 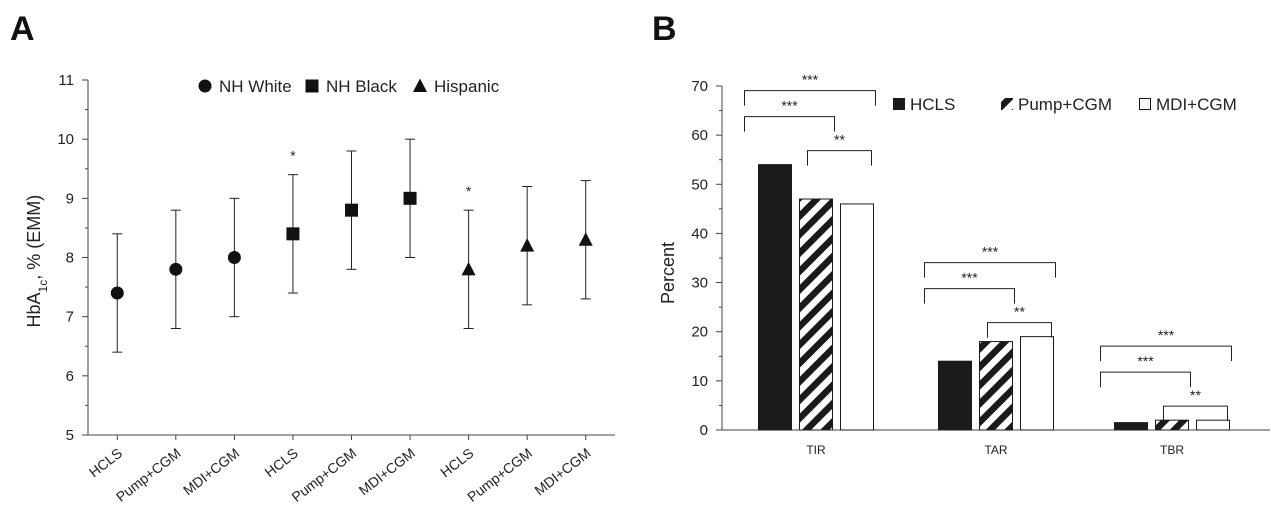 I want to click on bar-group-tar: TAR, so click(x=996, y=396).